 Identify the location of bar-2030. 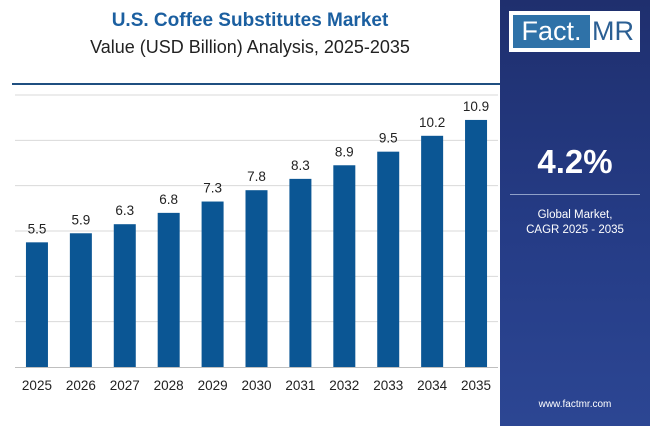
(256, 278).